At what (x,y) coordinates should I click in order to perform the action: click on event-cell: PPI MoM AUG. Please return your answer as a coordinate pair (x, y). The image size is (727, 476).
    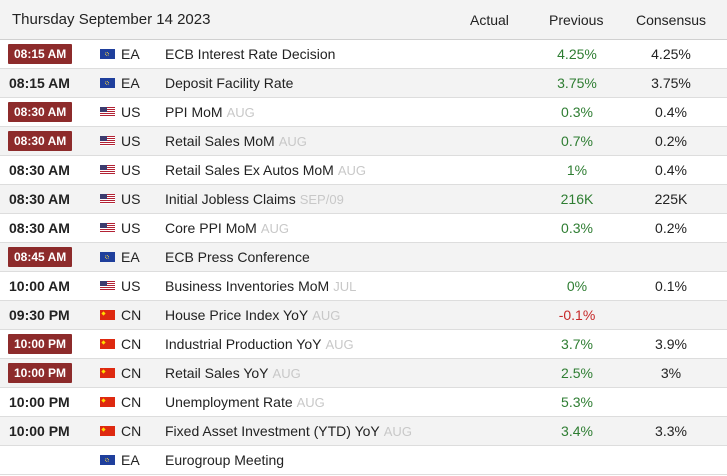
    Looking at the image, I should click on (210, 112).